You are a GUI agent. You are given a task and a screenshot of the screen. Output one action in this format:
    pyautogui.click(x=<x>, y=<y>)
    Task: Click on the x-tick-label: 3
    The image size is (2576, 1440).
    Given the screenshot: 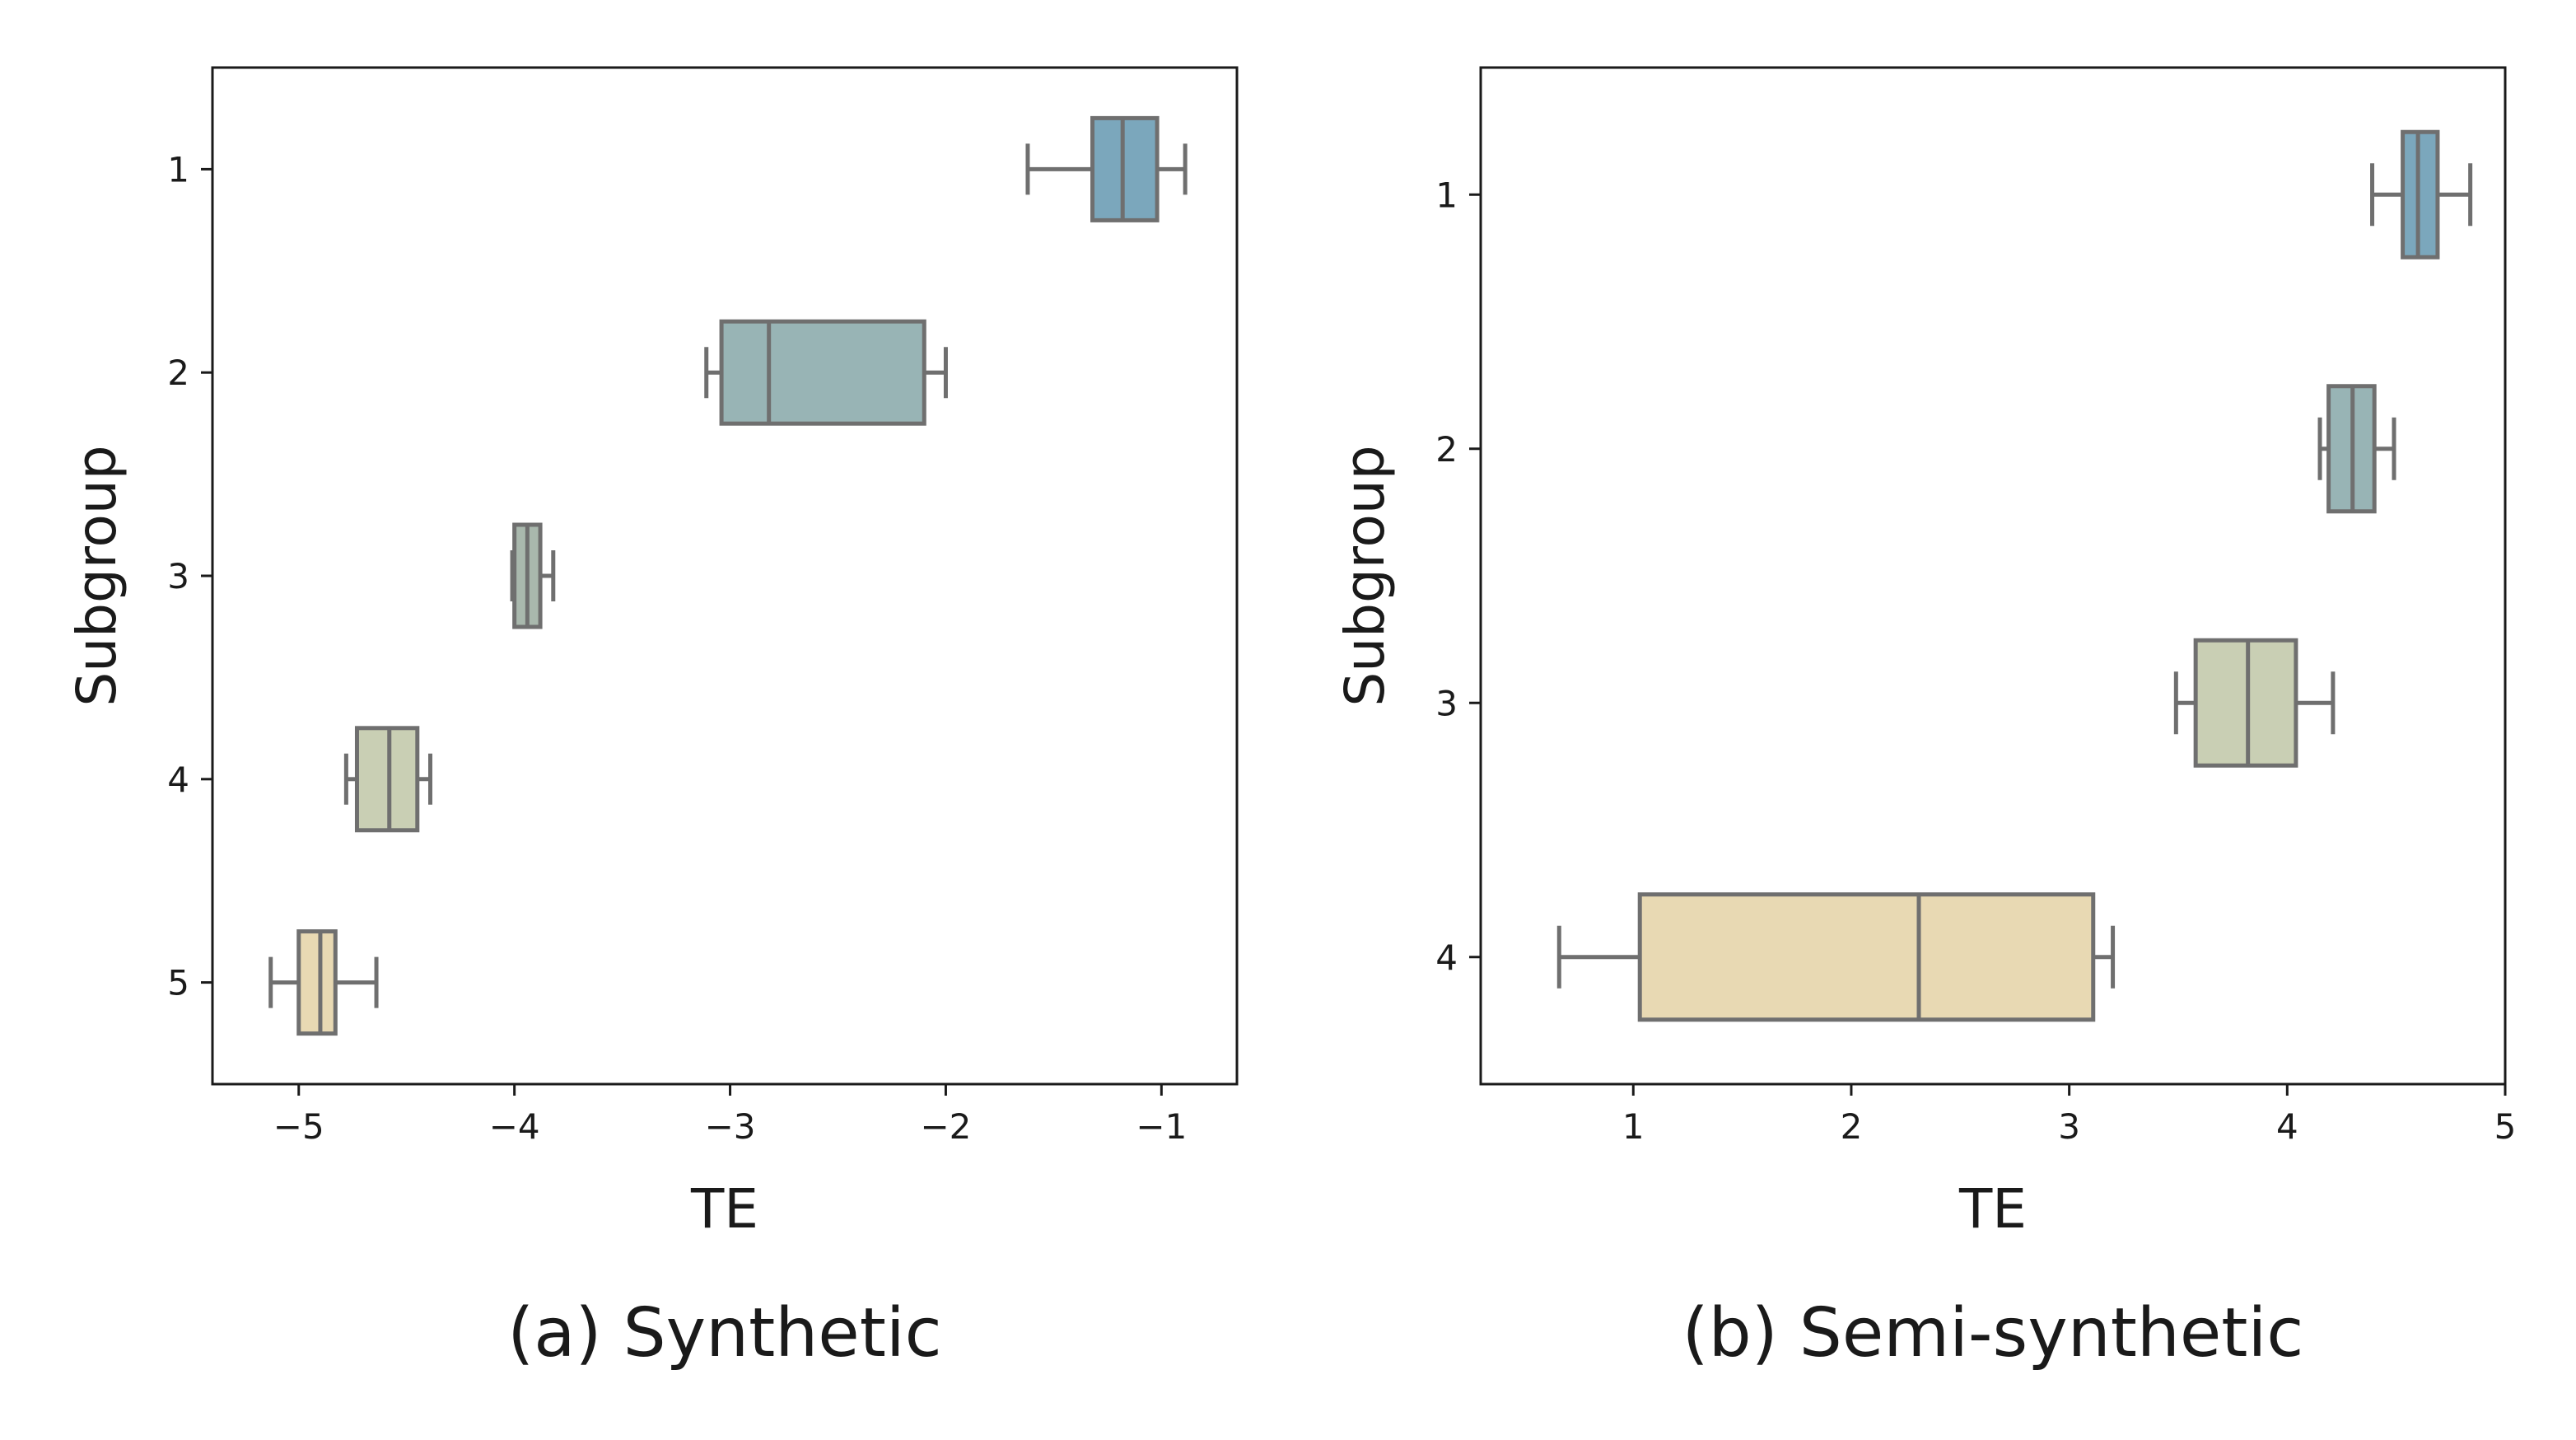 What is the action you would take?
    pyautogui.click(x=2069, y=1126)
    